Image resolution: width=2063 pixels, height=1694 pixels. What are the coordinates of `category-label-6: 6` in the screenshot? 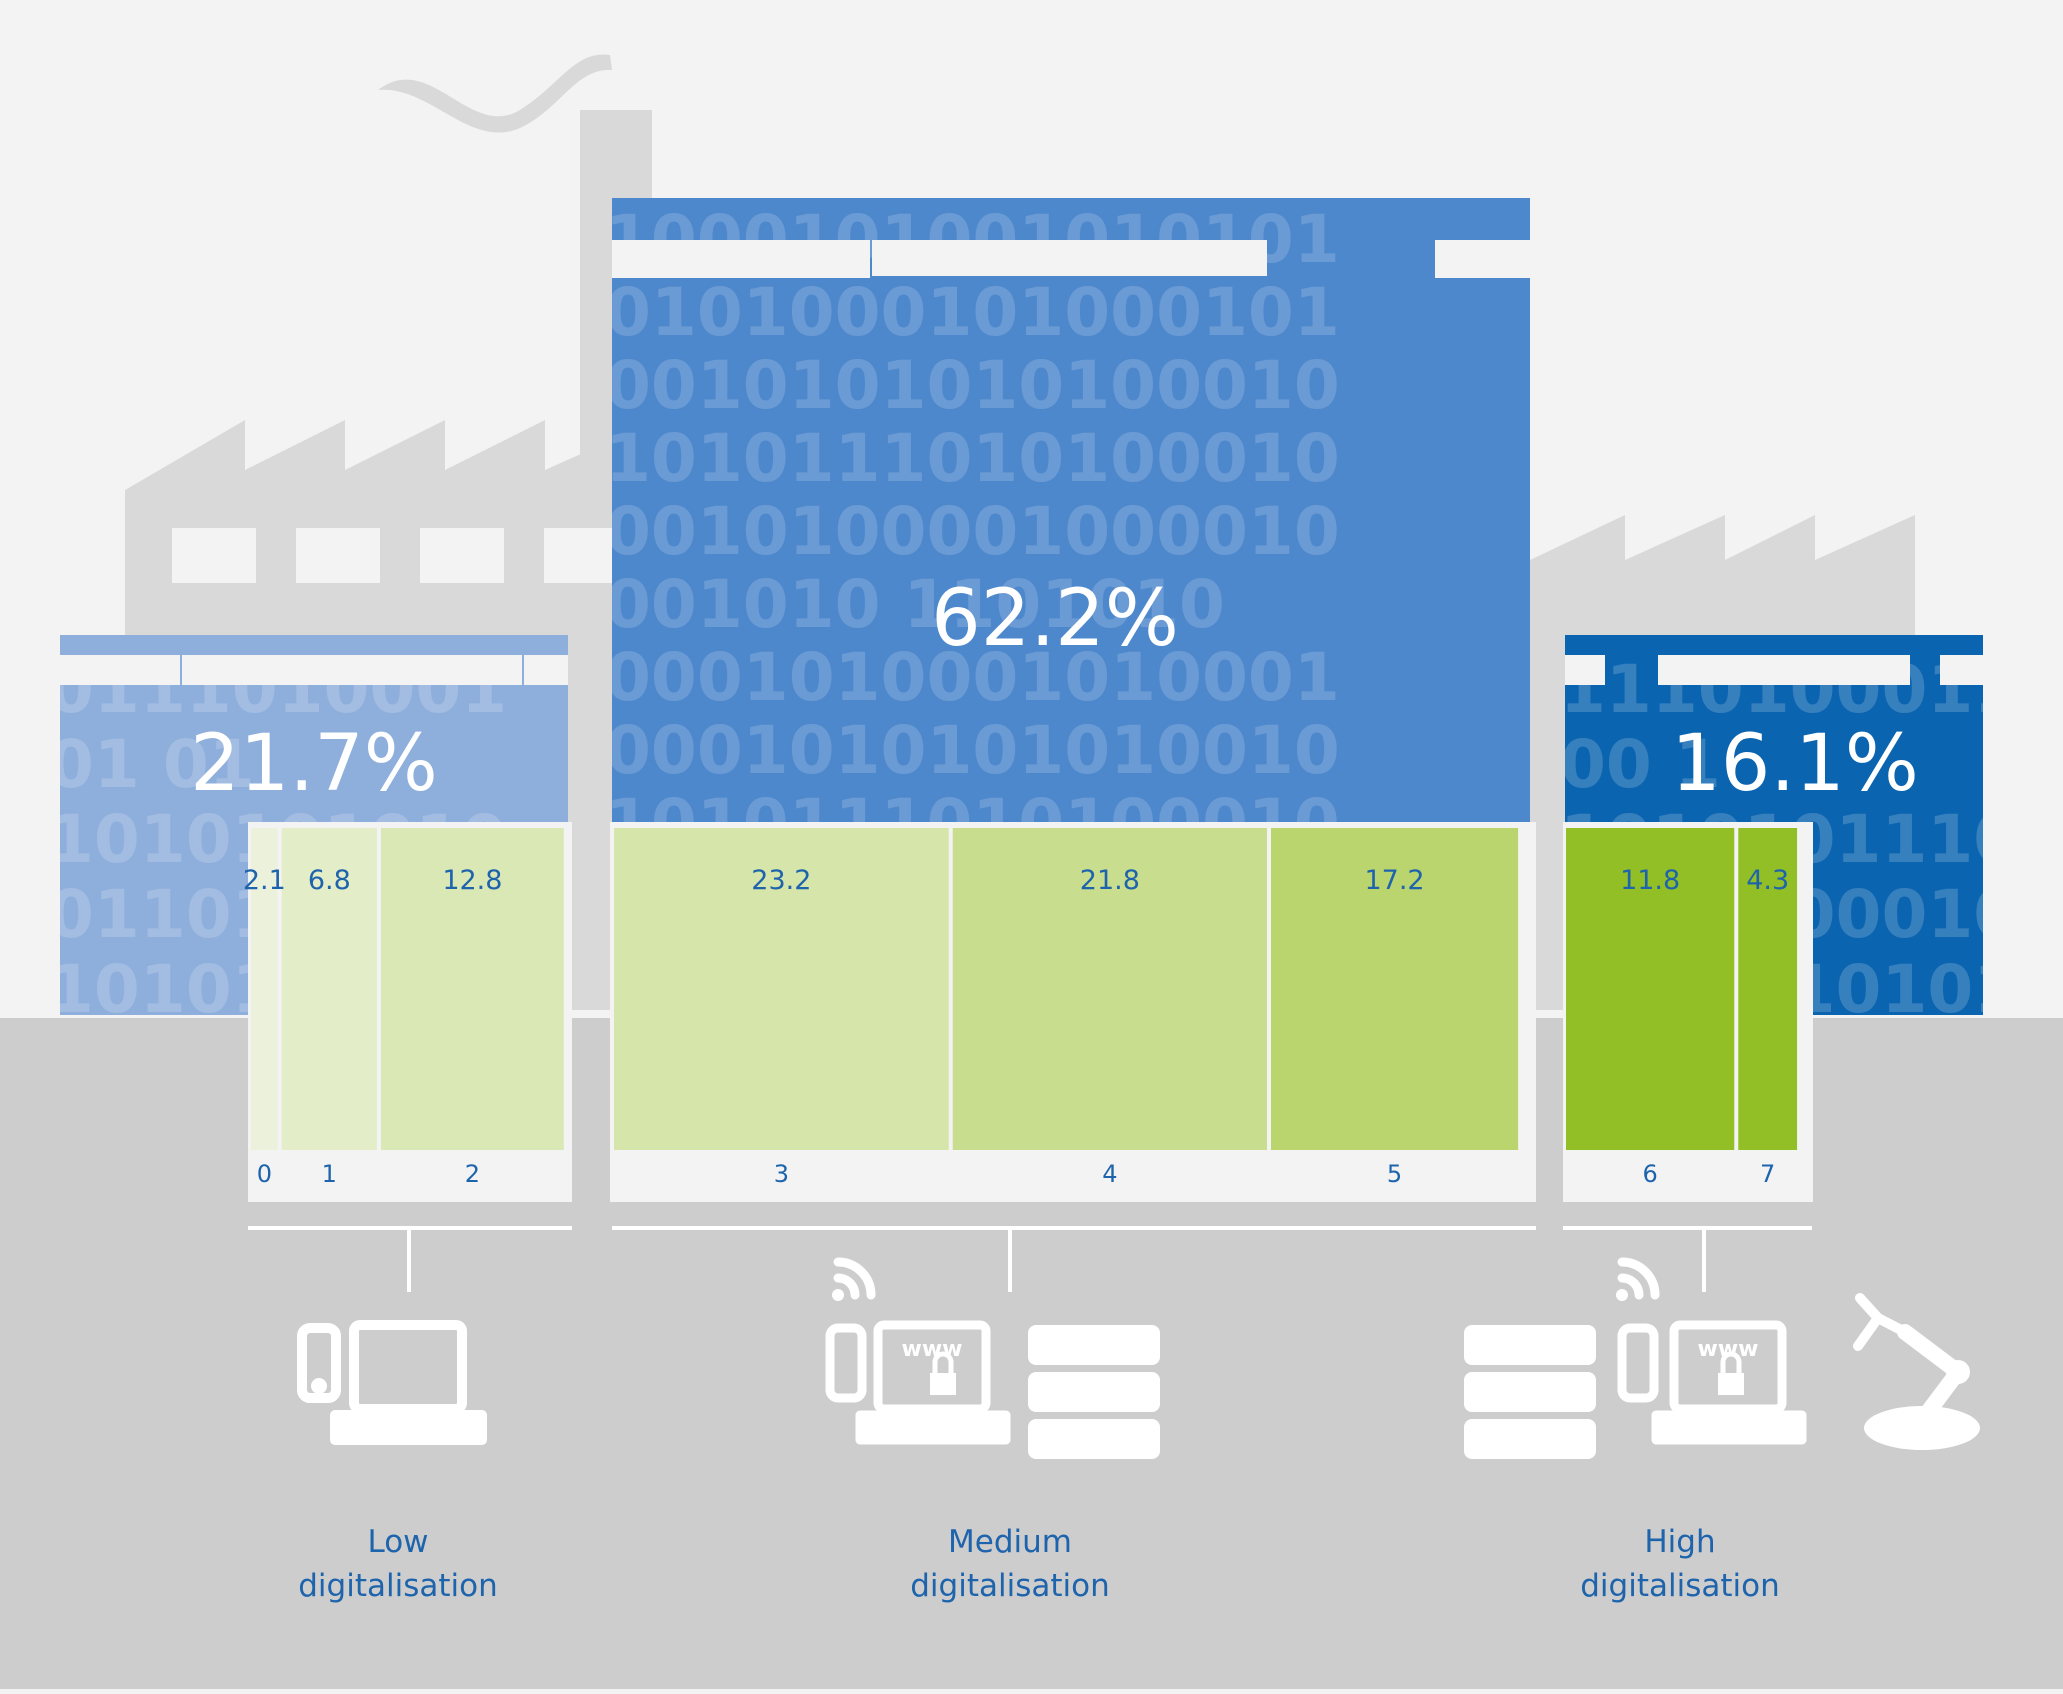 It's located at (1649, 1174).